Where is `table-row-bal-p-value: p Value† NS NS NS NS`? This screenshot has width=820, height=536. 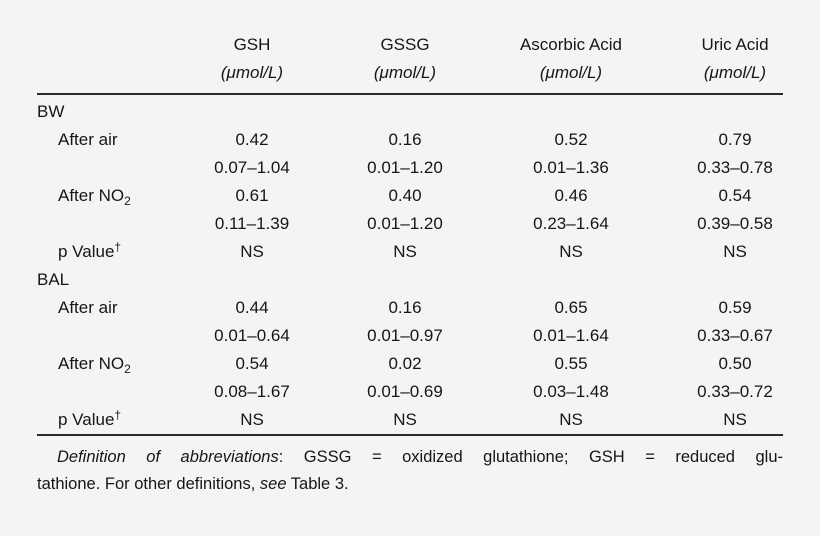 table-row-bal-p-value: p Value† NS NS NS NS is located at coordinates (410, 420).